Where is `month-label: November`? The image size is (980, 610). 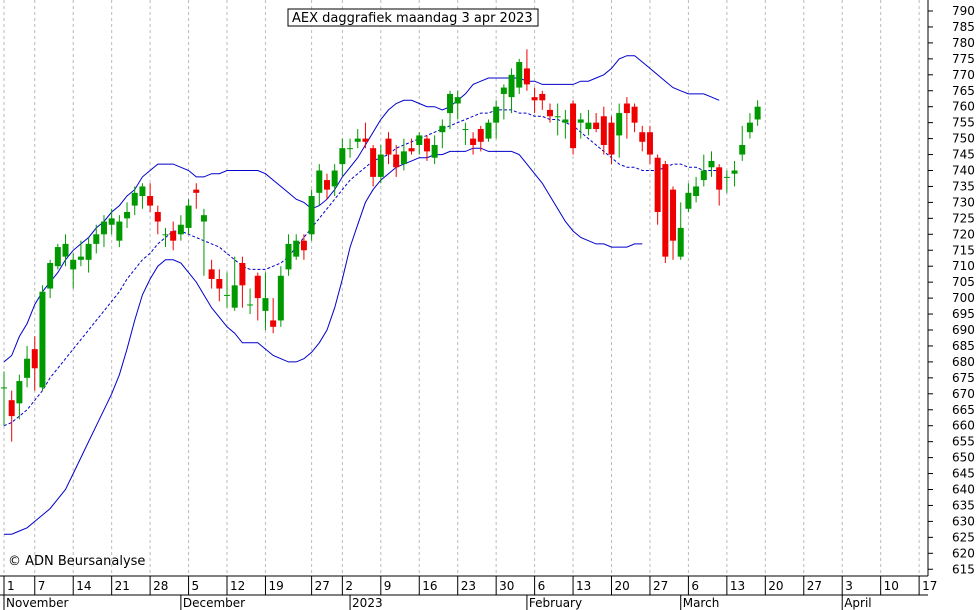 month-label: November is located at coordinates (37, 603).